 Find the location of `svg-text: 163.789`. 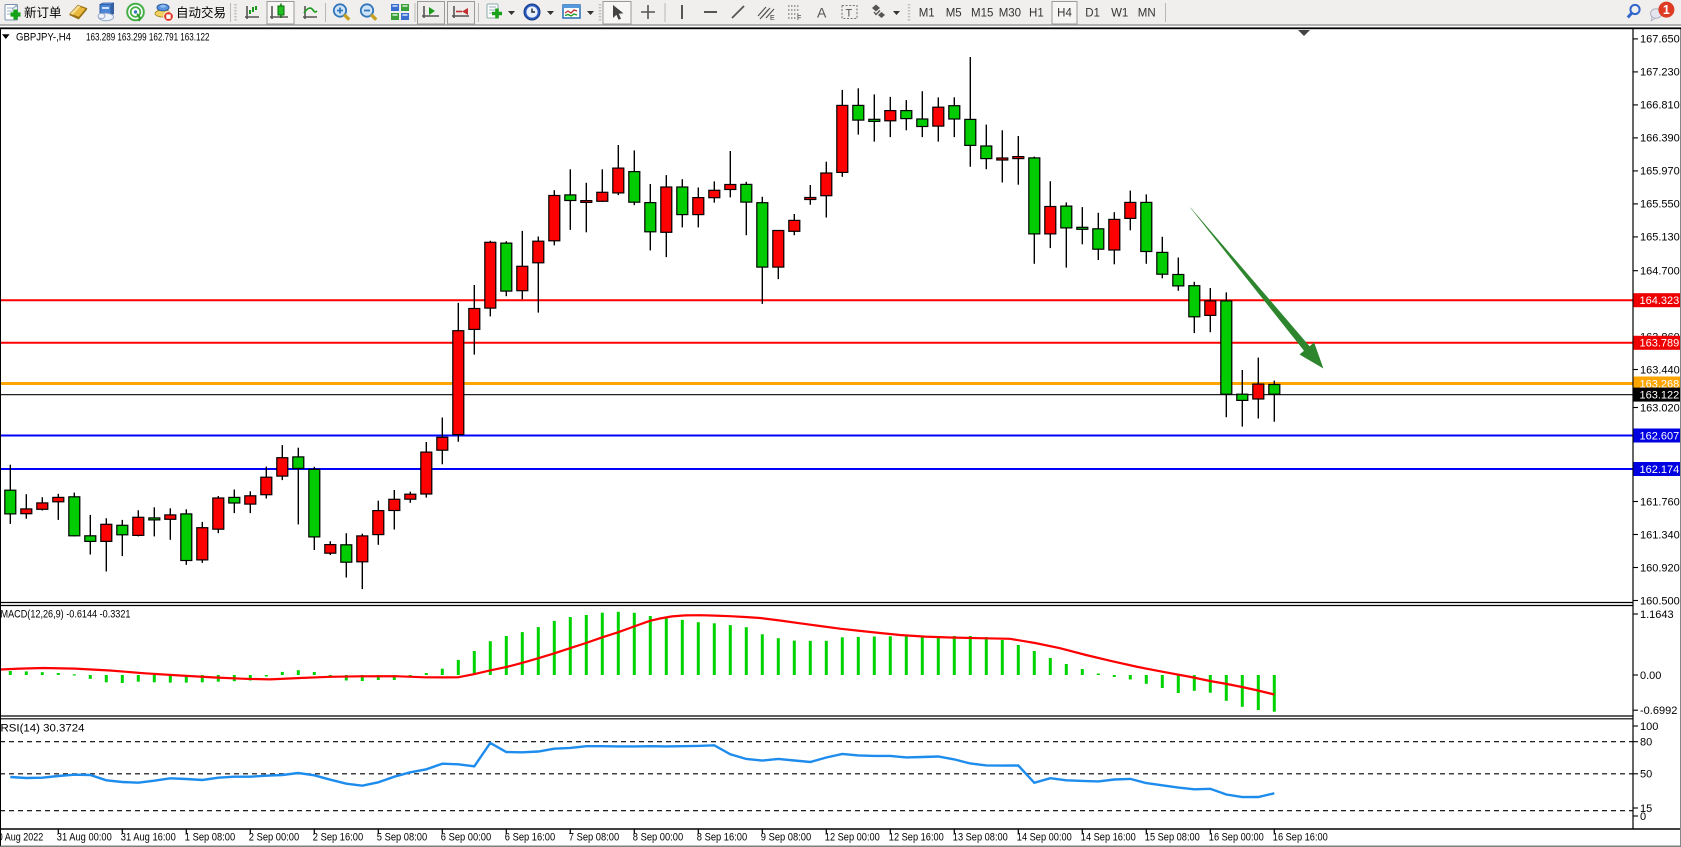

svg-text: 163.789 is located at coordinates (1660, 344).